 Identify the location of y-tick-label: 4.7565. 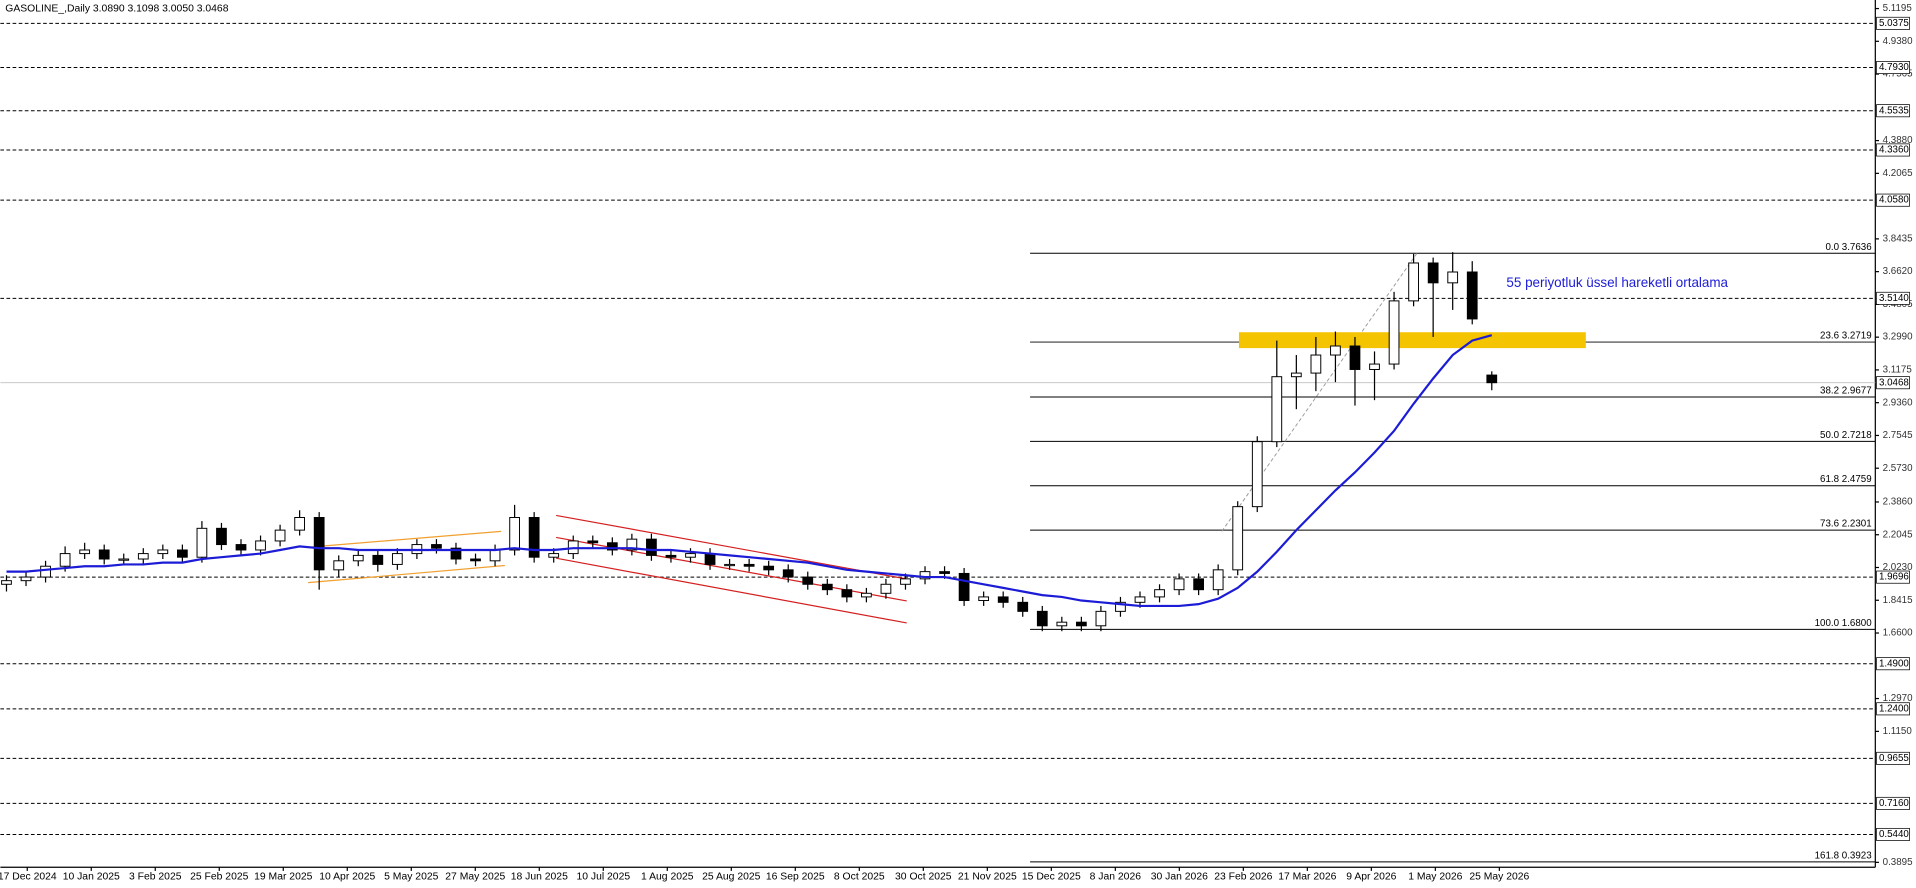
(1898, 74).